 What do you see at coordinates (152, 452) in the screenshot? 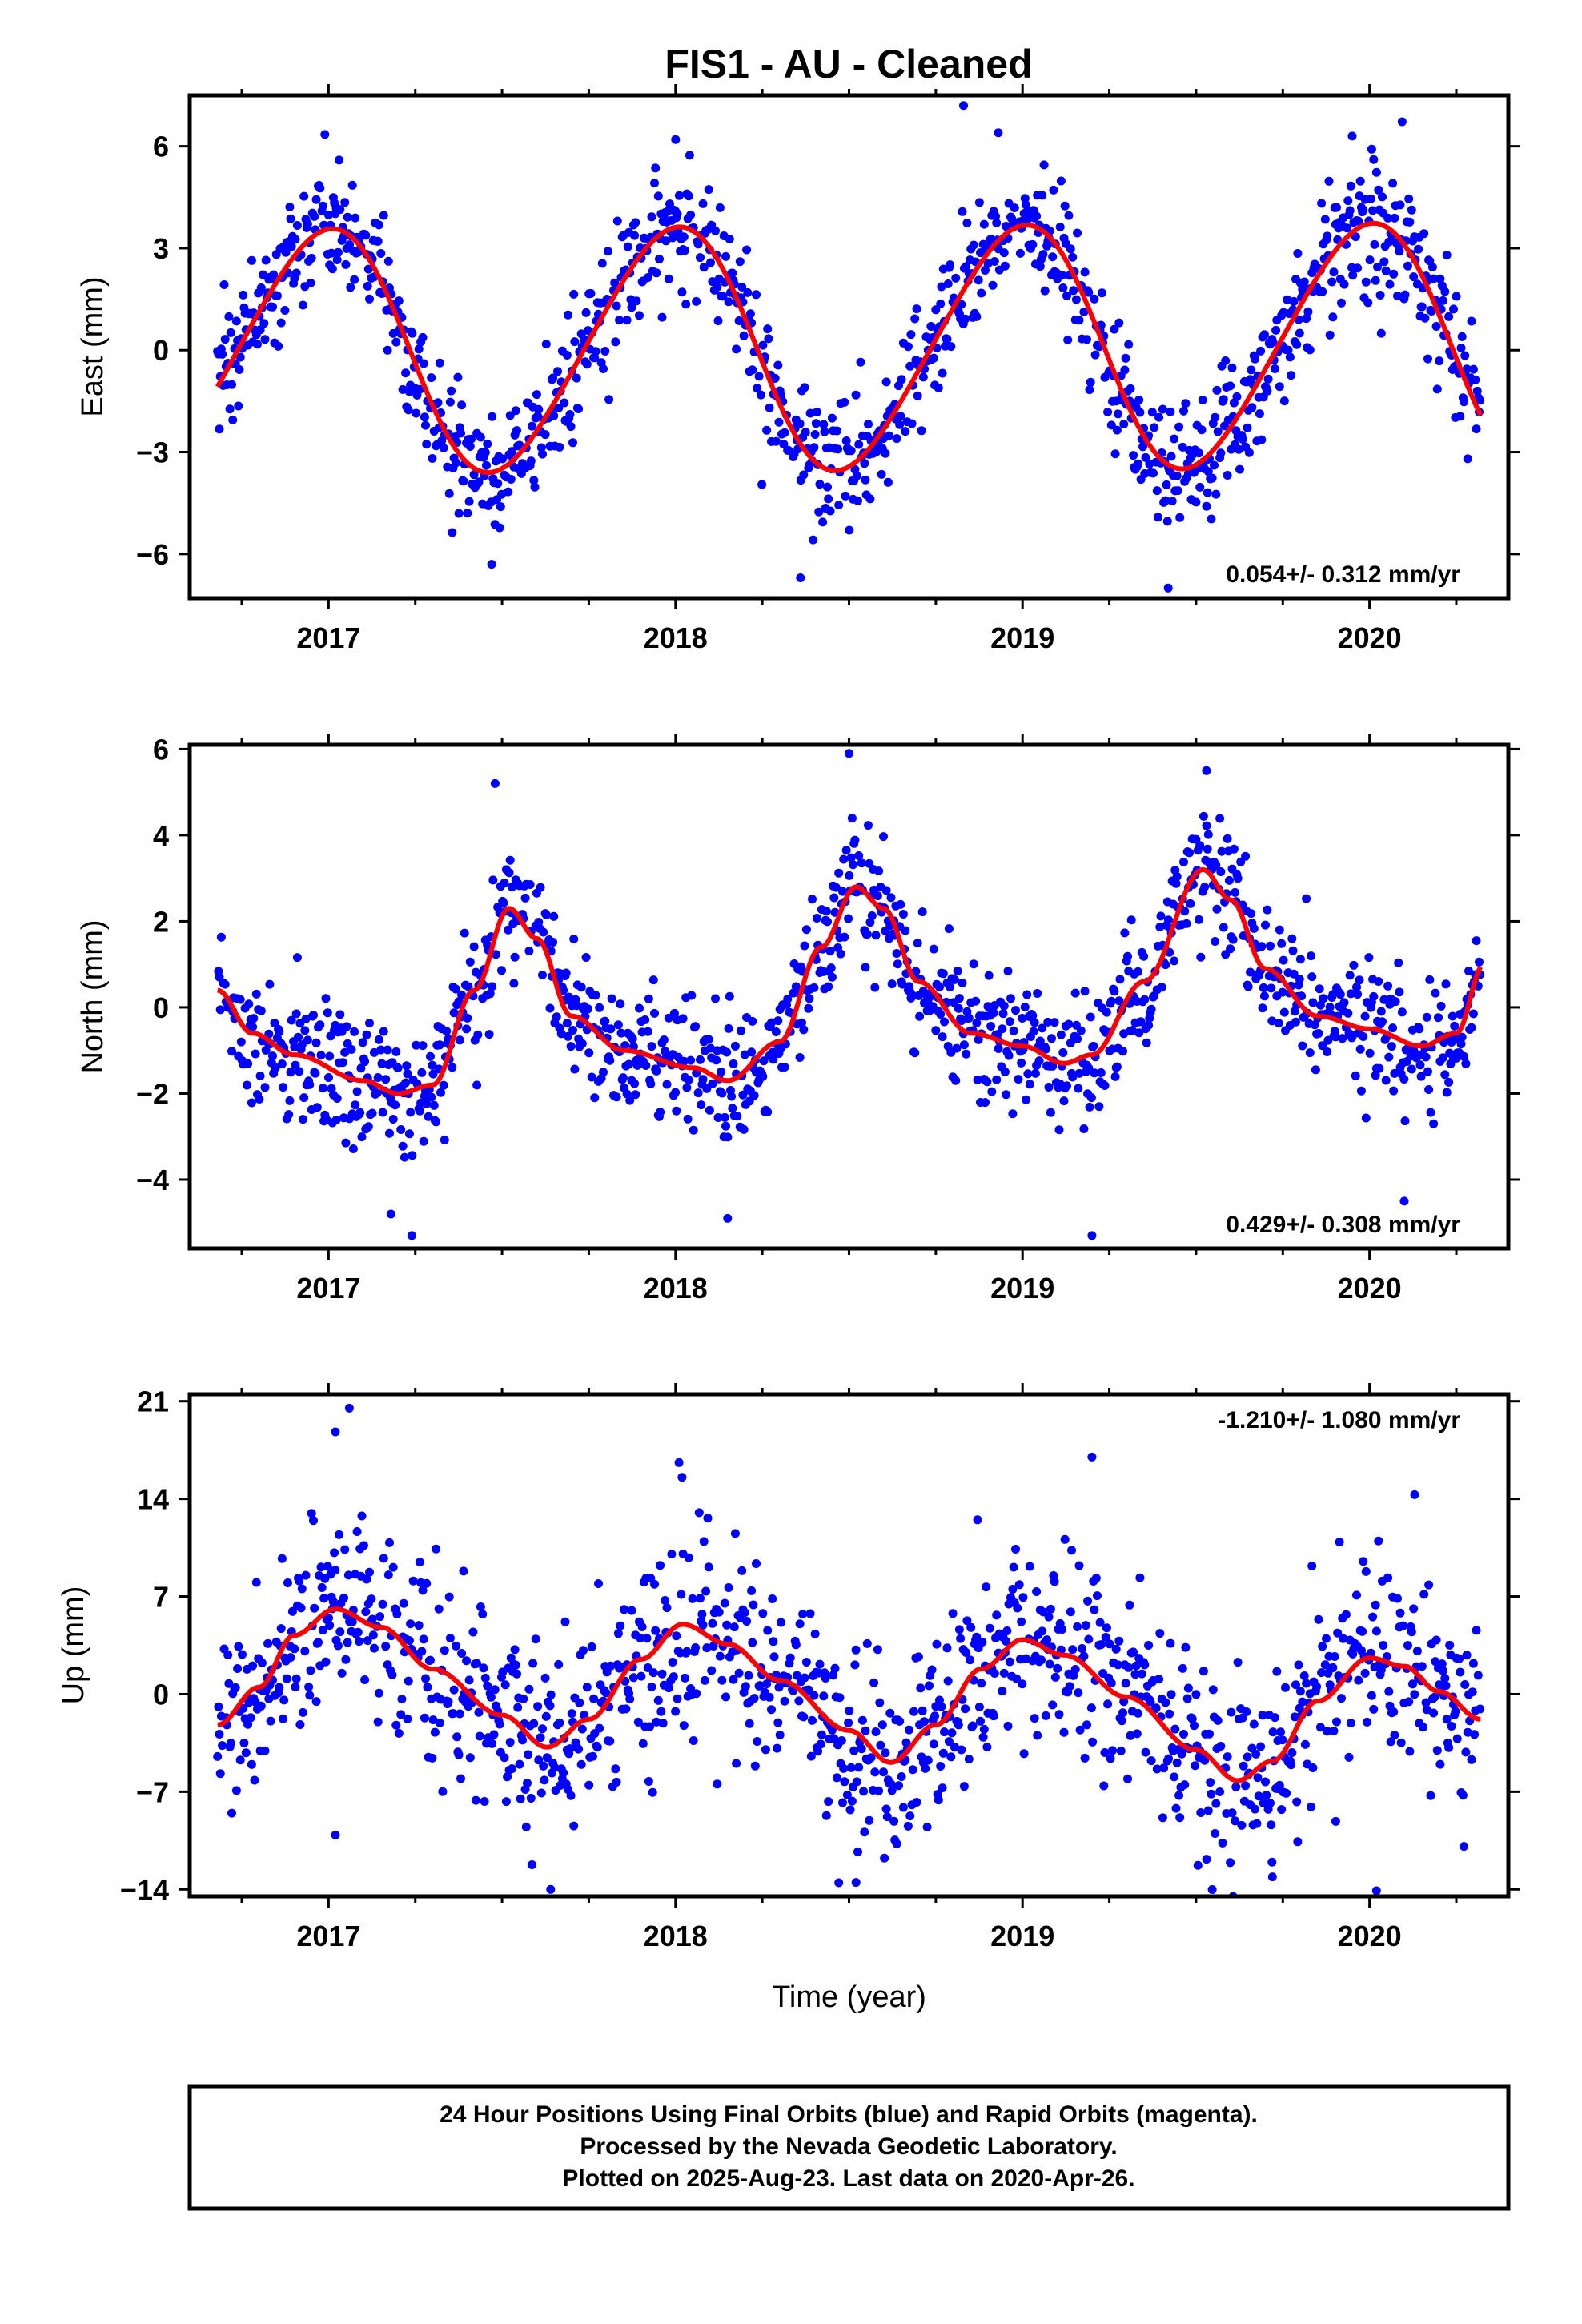
I see `y-tick-label: −3` at bounding box center [152, 452].